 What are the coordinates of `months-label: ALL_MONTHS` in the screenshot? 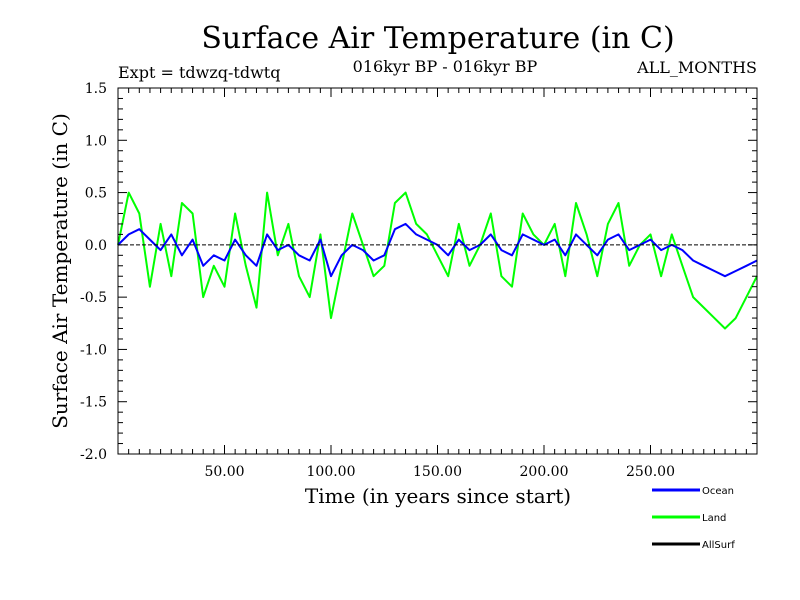 It's located at (696, 67).